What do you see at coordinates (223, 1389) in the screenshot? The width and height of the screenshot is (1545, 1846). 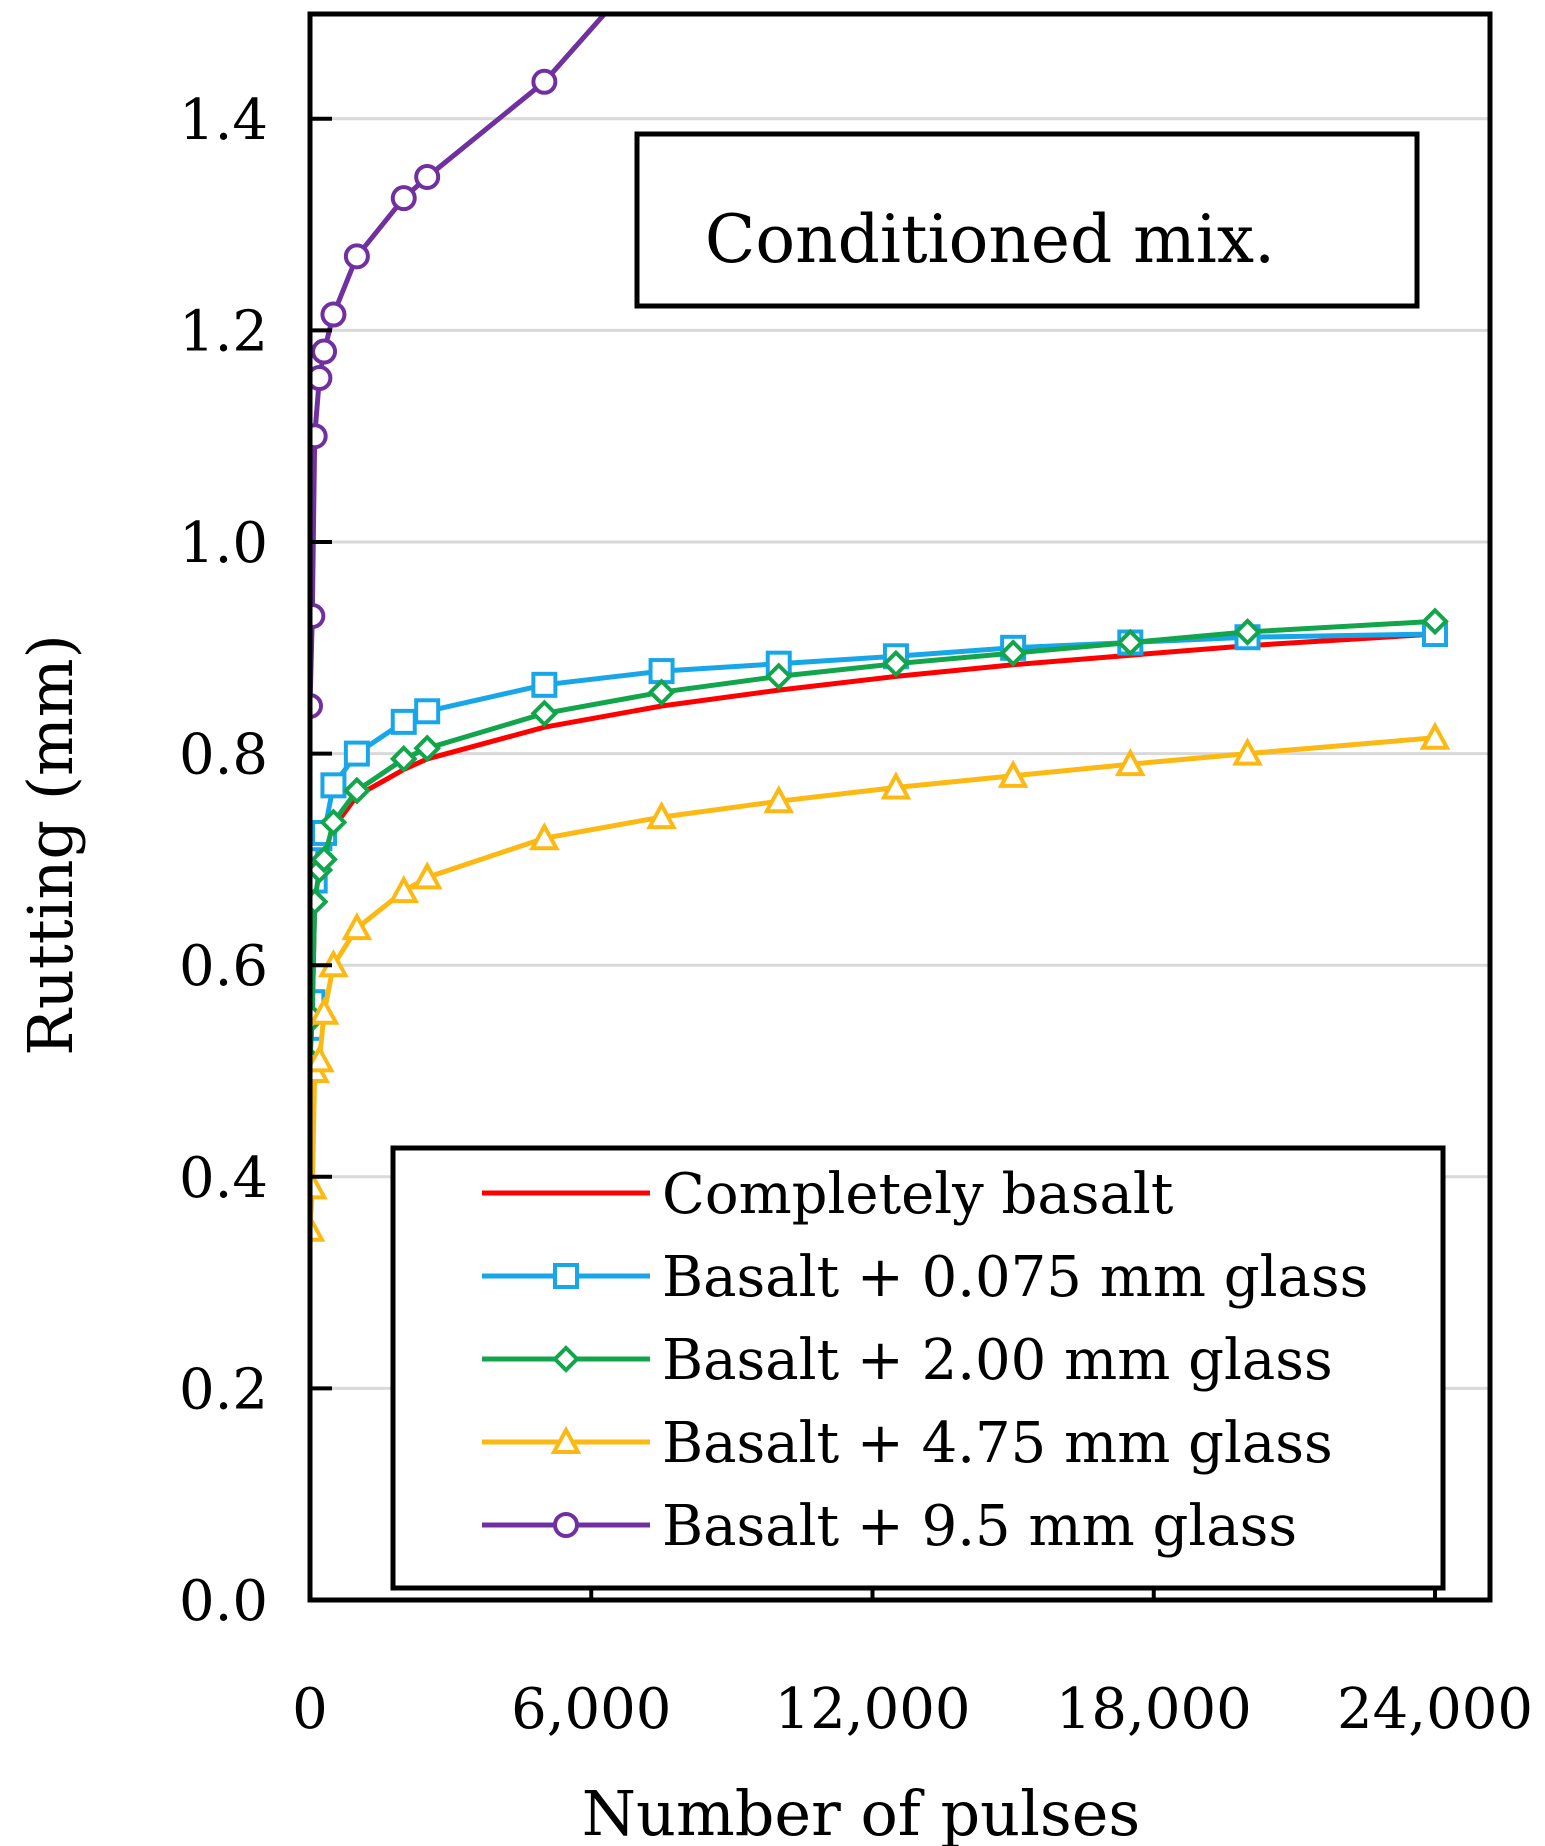 I see `y-tick-label: 0.2` at bounding box center [223, 1389].